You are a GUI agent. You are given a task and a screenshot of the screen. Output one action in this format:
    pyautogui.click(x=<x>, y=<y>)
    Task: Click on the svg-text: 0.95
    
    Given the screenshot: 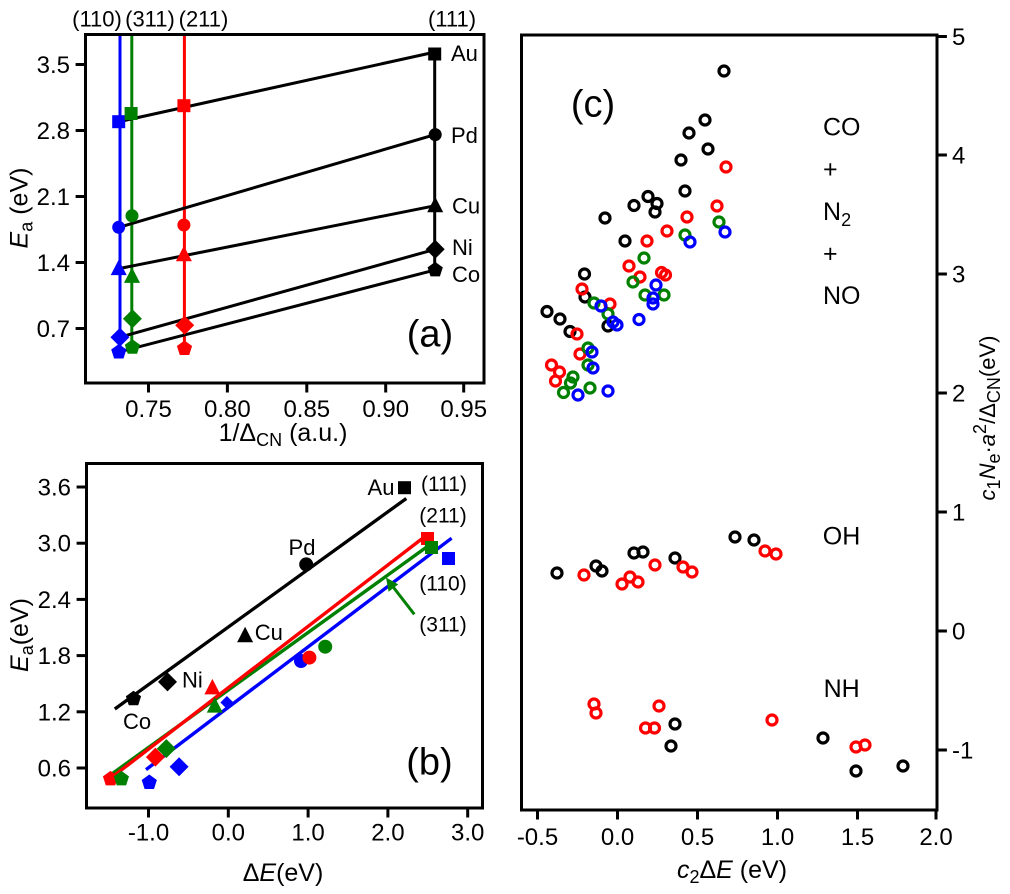 What is the action you would take?
    pyautogui.click(x=463, y=409)
    